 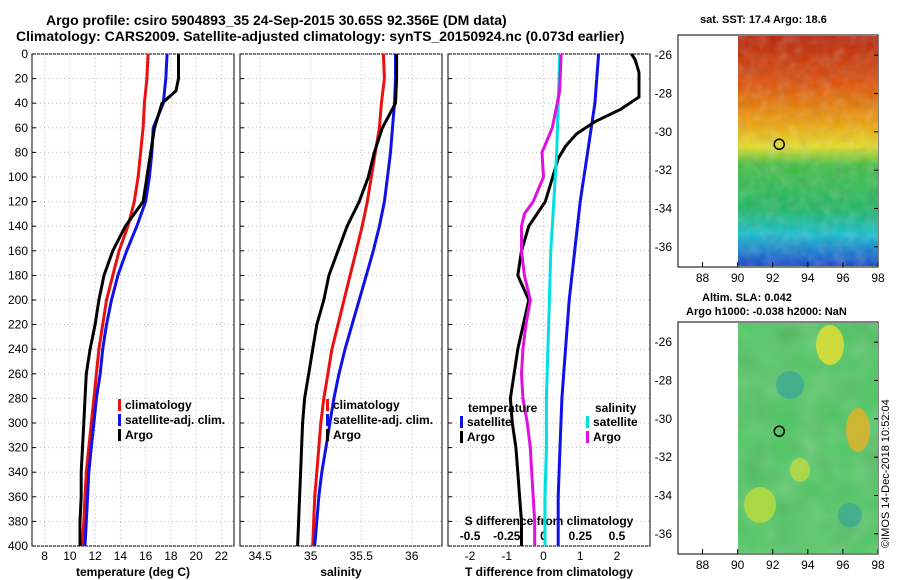 What do you see at coordinates (664, 132) in the screenshot?
I see `sst-lat-label: -30` at bounding box center [664, 132].